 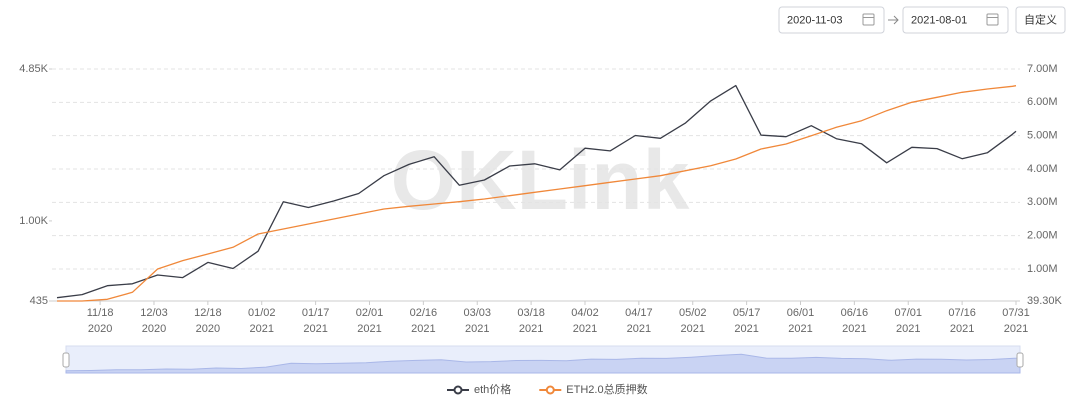 I want to click on x-tick-label: 04/02, so click(x=585, y=313).